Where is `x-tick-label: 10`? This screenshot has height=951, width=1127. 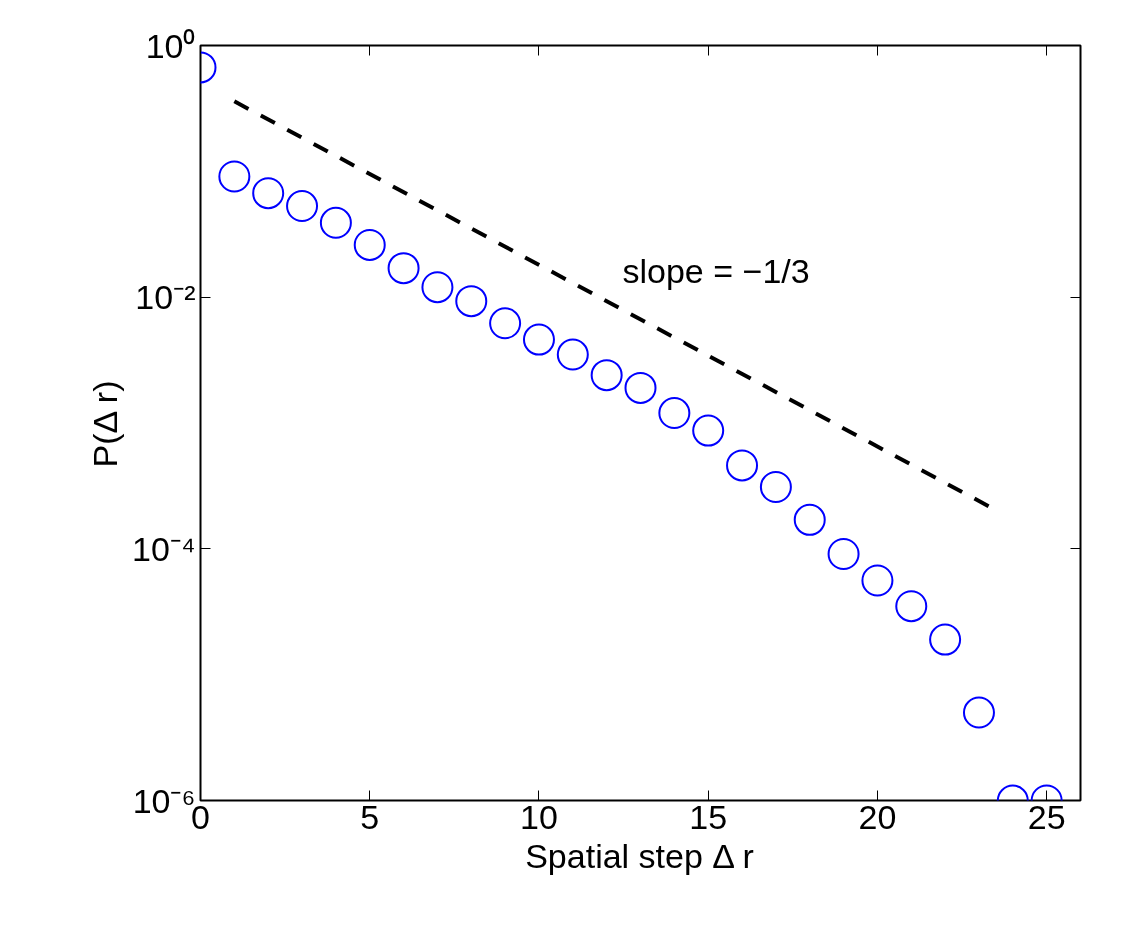
x-tick-label: 10 is located at coordinates (539, 816).